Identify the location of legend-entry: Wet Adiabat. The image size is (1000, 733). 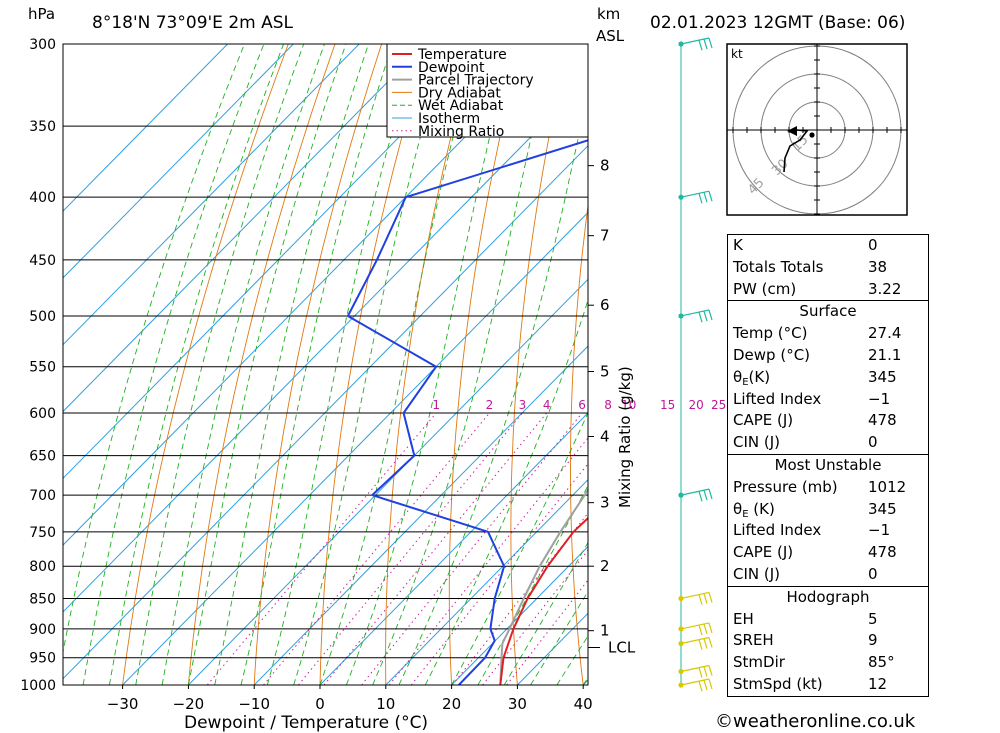
(461, 106).